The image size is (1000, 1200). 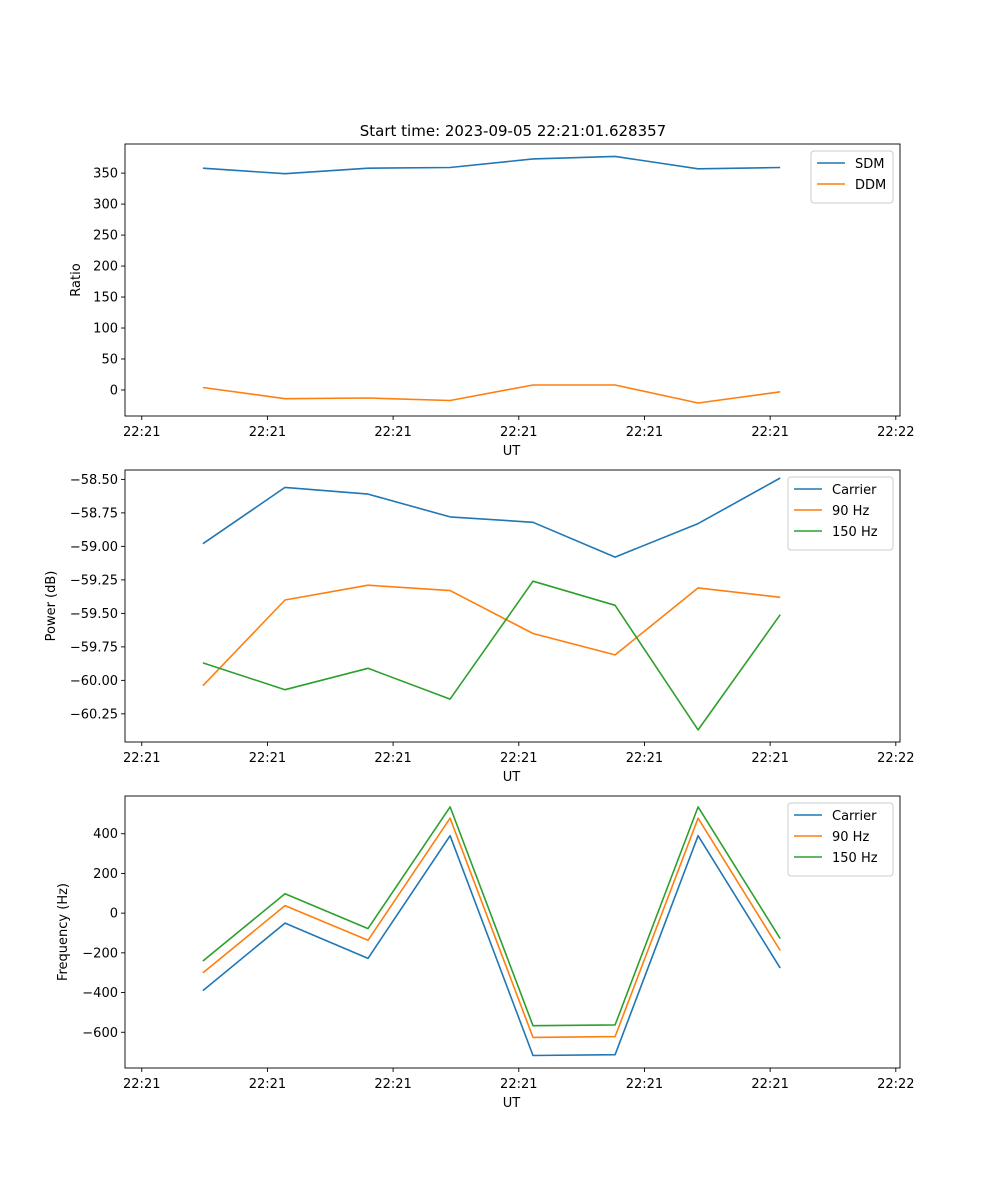 I want to click on legend-label: DDM, so click(x=870, y=185).